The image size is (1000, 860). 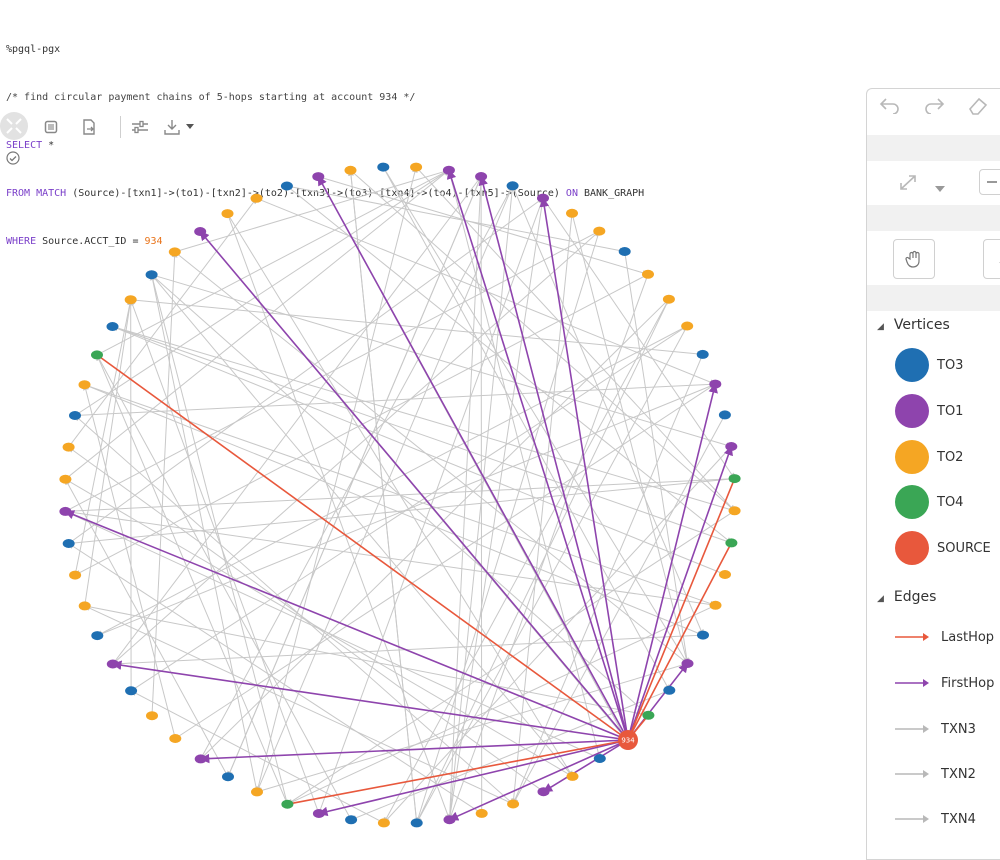 What do you see at coordinates (190, 127) in the screenshot?
I see `dropdown-caret-icon` at bounding box center [190, 127].